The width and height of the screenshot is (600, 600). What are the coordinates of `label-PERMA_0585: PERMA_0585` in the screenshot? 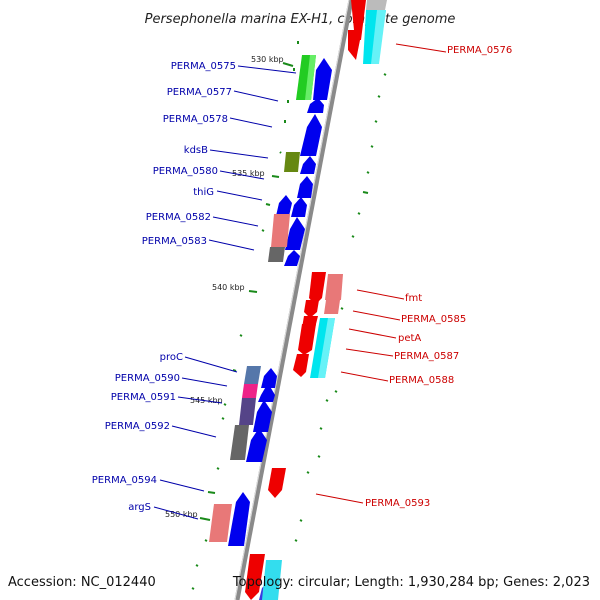 It's located at (433, 319).